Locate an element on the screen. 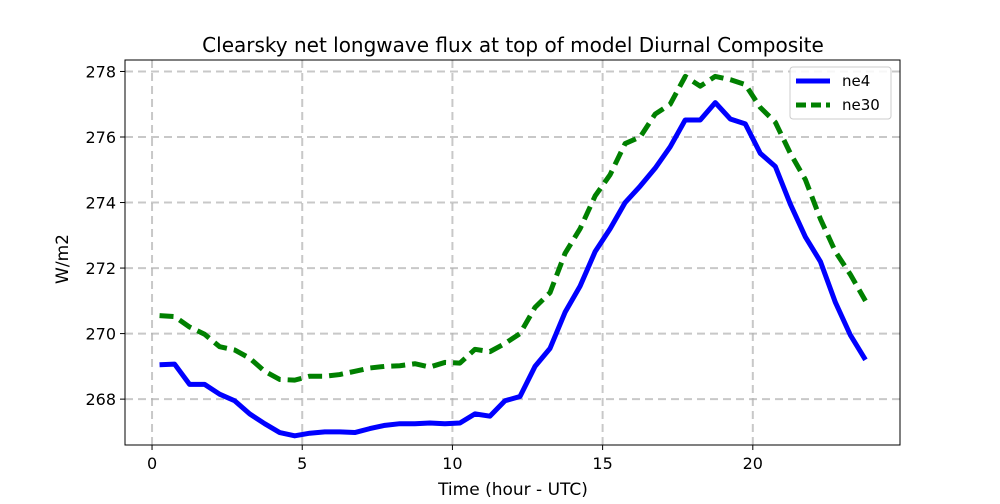 The image size is (1000, 504). legend-label-ne4: ne4 is located at coordinates (856, 81).